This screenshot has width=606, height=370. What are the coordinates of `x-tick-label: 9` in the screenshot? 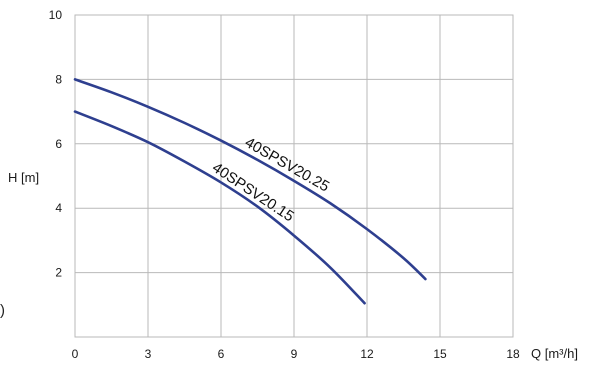 It's located at (294, 354).